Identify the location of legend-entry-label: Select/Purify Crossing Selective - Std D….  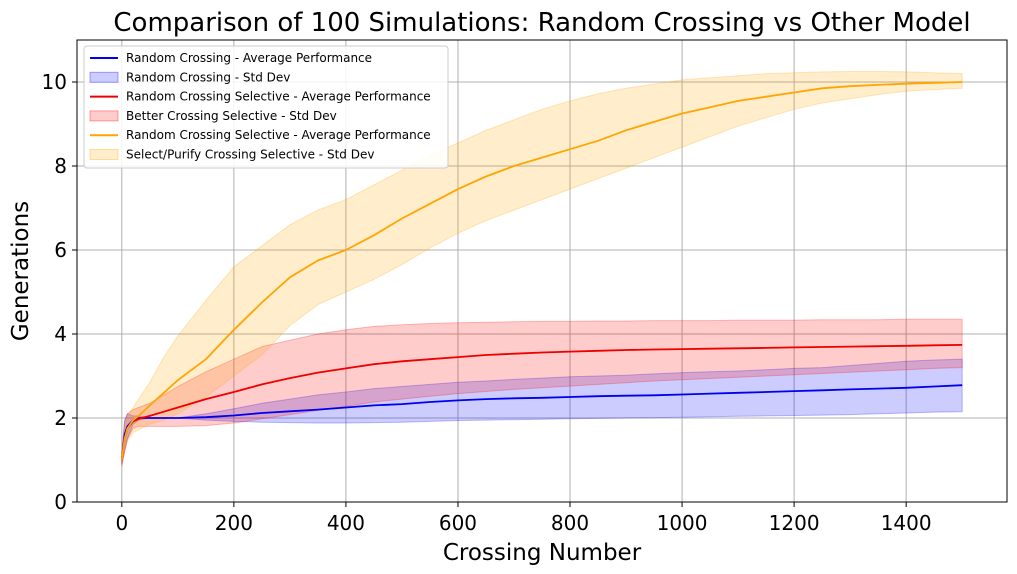
(250, 155).